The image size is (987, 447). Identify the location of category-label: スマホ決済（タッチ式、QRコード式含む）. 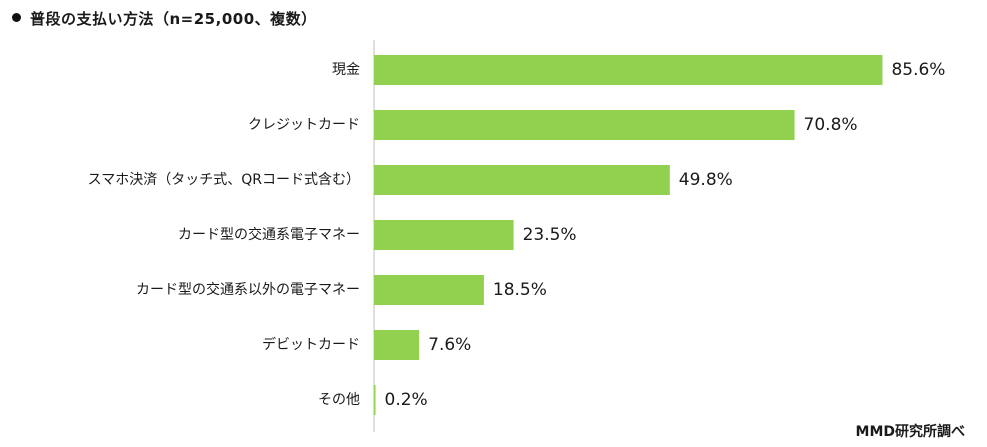
(224, 180).